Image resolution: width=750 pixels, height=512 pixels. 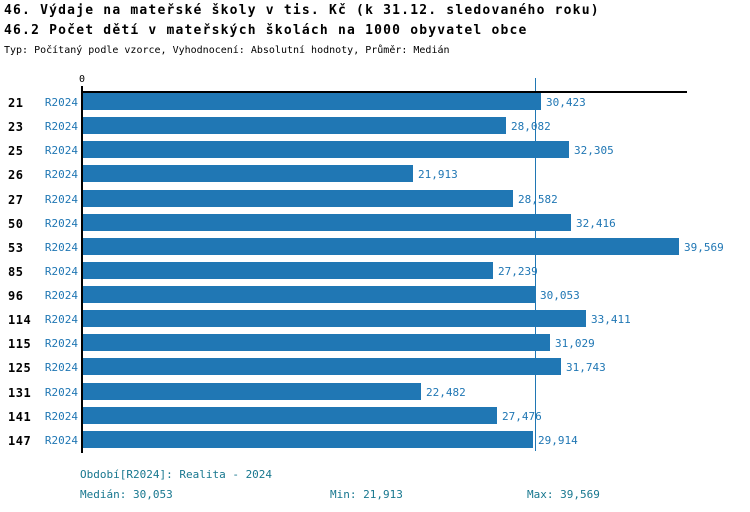 What do you see at coordinates (176, 474) in the screenshot?
I see `footer-period: Období[R2024]: Realita - 2024` at bounding box center [176, 474].